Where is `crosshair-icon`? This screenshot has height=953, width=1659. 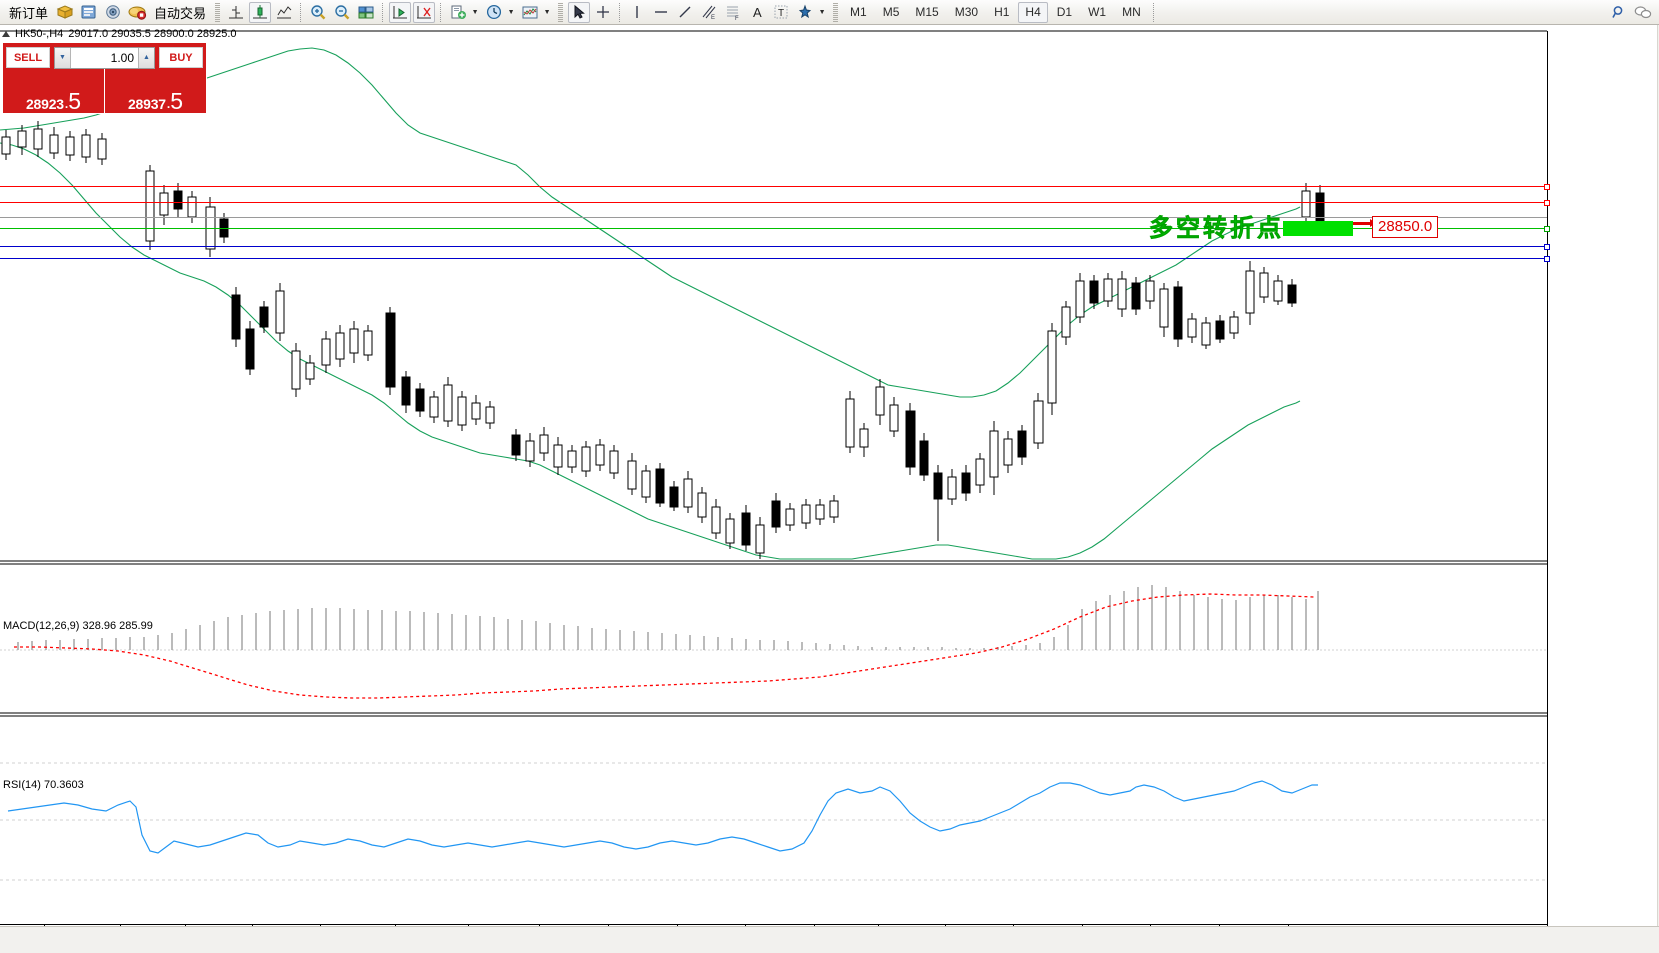 crosshair-icon is located at coordinates (603, 12).